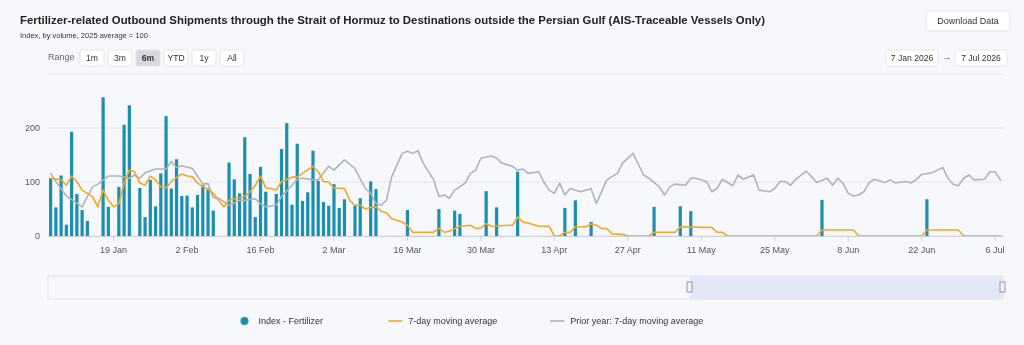 Image resolution: width=1024 pixels, height=345 pixels. Describe the element at coordinates (968, 21) in the screenshot. I see `button: Download Data` at that location.